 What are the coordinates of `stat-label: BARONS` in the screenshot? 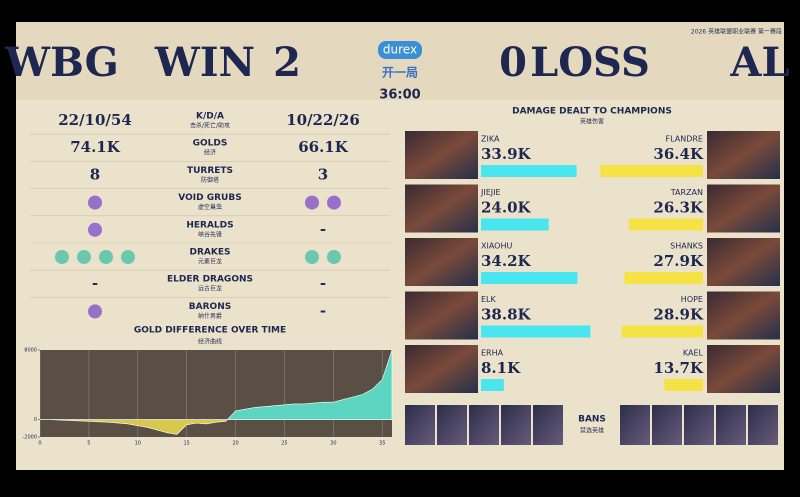 It's located at (210, 307).